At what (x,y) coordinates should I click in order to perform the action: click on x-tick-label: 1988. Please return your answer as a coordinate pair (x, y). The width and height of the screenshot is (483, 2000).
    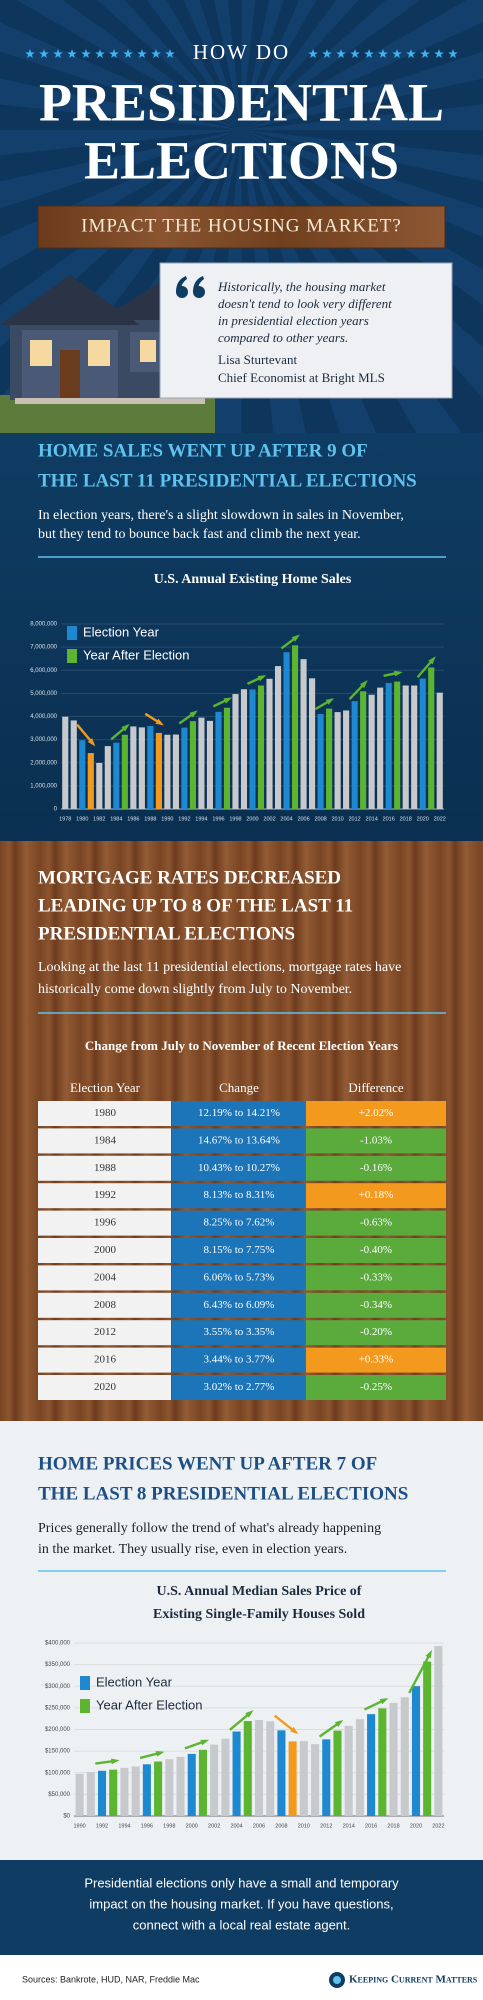
    Looking at the image, I should click on (150, 819).